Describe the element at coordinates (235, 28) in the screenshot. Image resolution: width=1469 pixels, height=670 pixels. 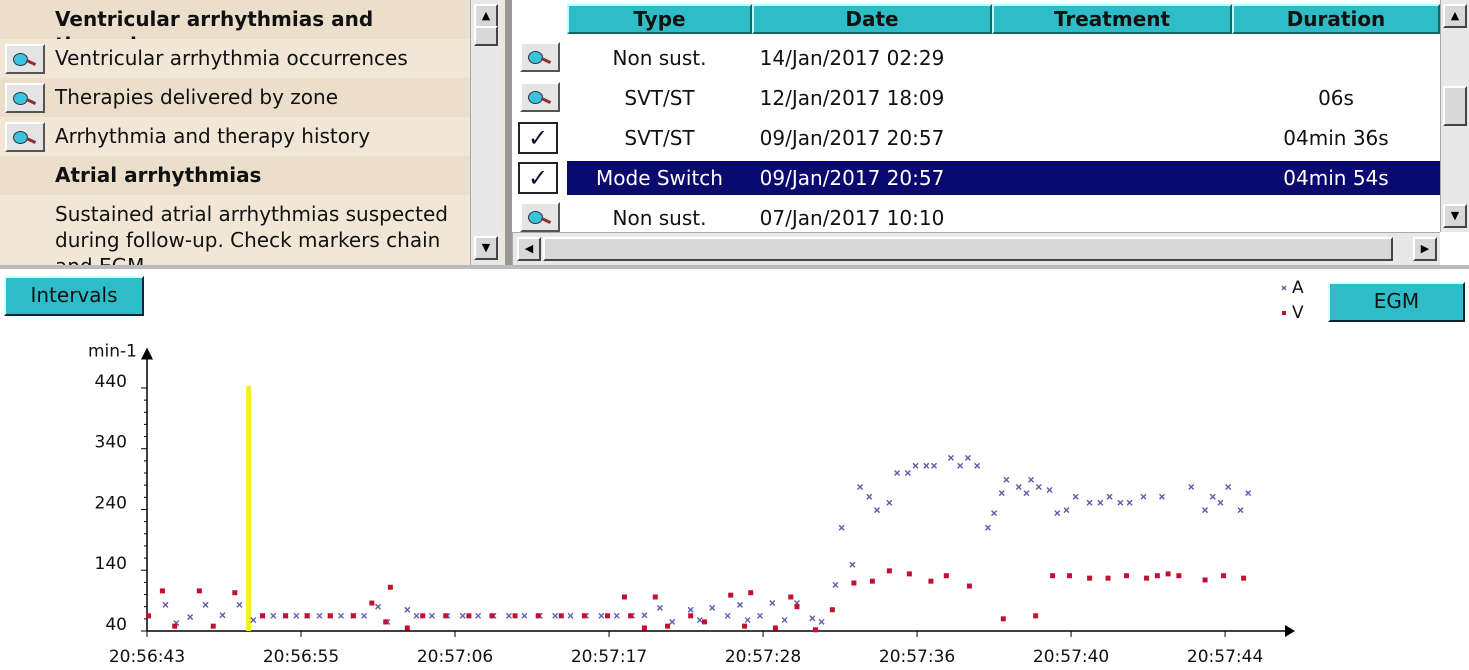
I see `list-item: Ventricular arrhythmias and therapies` at that location.